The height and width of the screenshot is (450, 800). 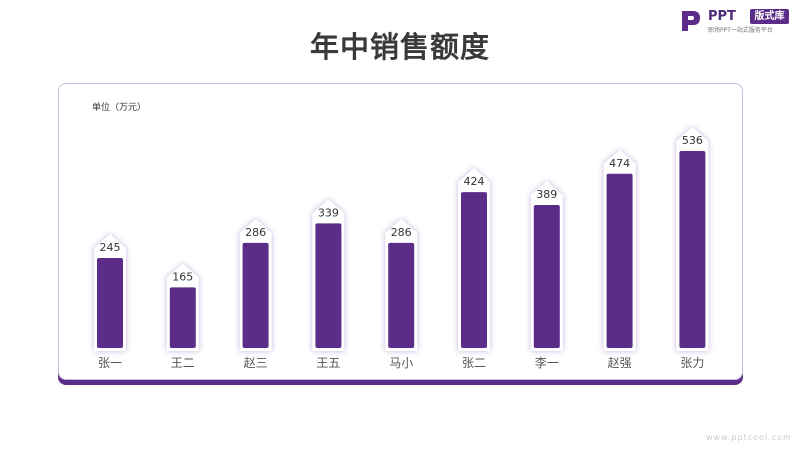 I want to click on logo-mark-icon, so click(x=691, y=21).